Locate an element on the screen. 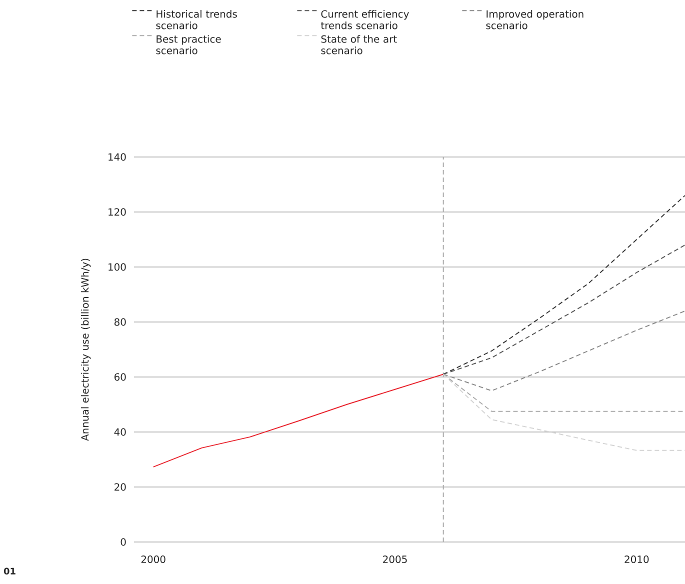  legend-label: Historical trends scenario is located at coordinates (196, 20).